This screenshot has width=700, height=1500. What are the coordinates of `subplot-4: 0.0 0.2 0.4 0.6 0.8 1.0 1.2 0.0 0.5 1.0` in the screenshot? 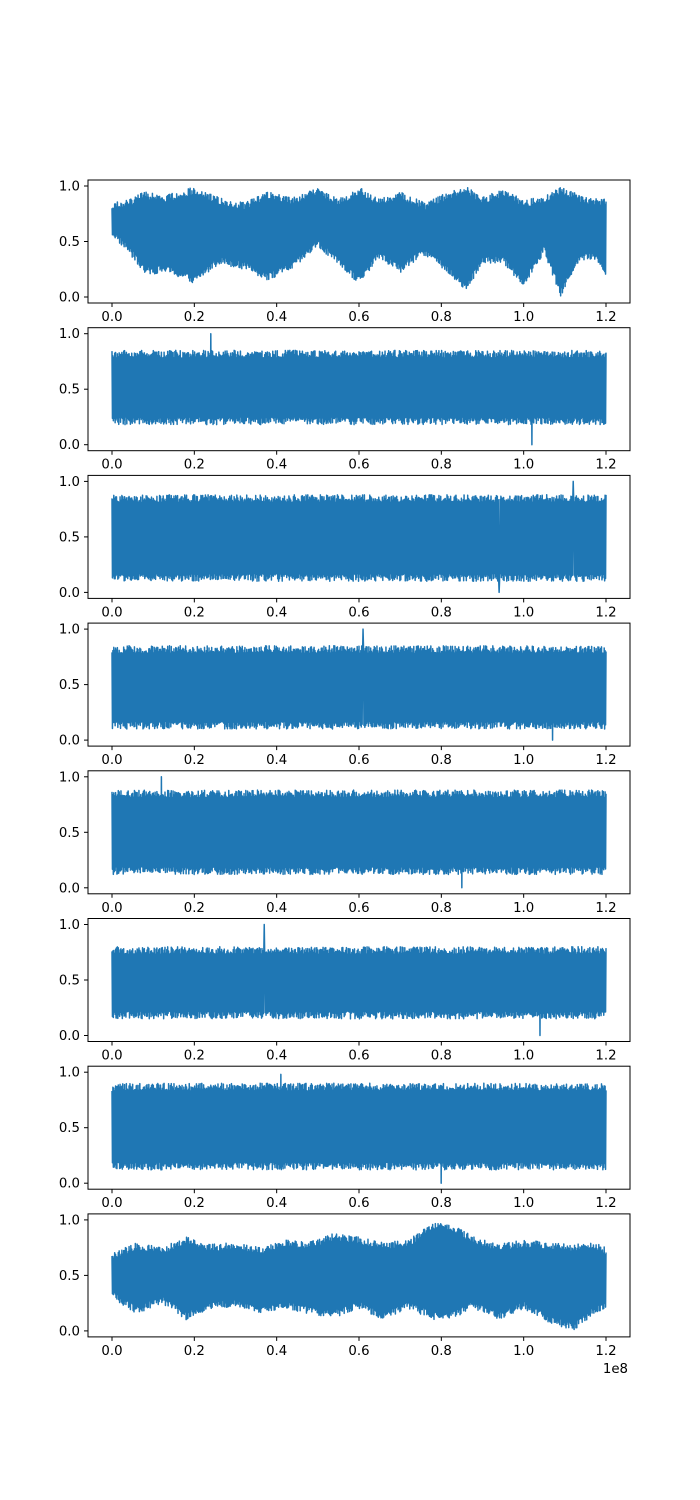 It's located at (345, 695).